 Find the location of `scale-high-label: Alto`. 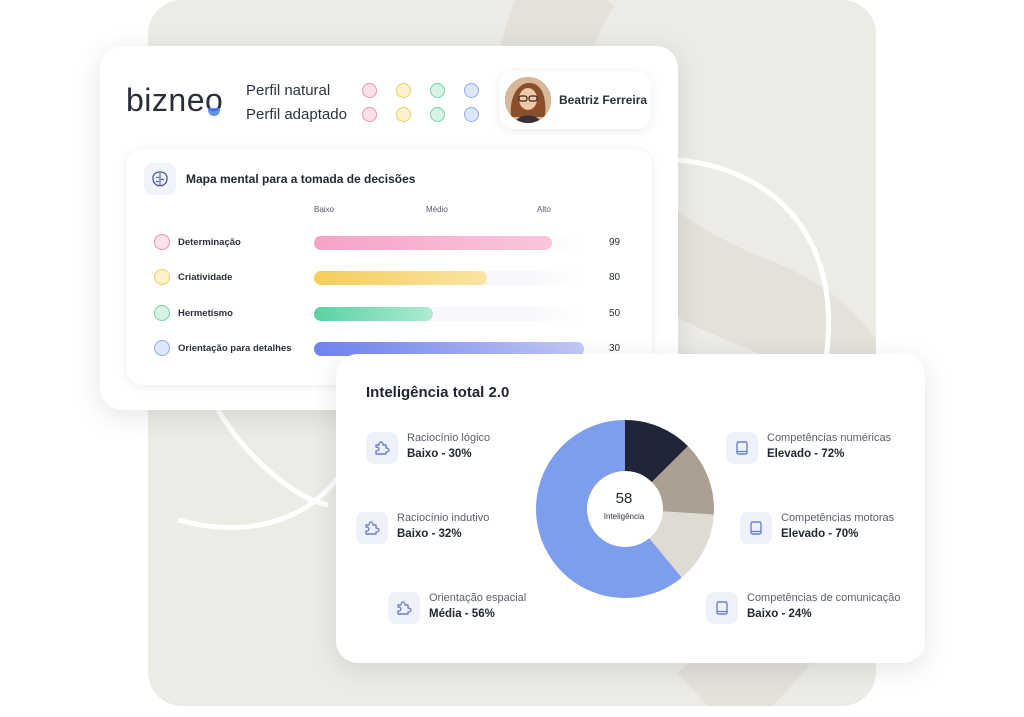

scale-high-label: Alto is located at coordinates (544, 209).